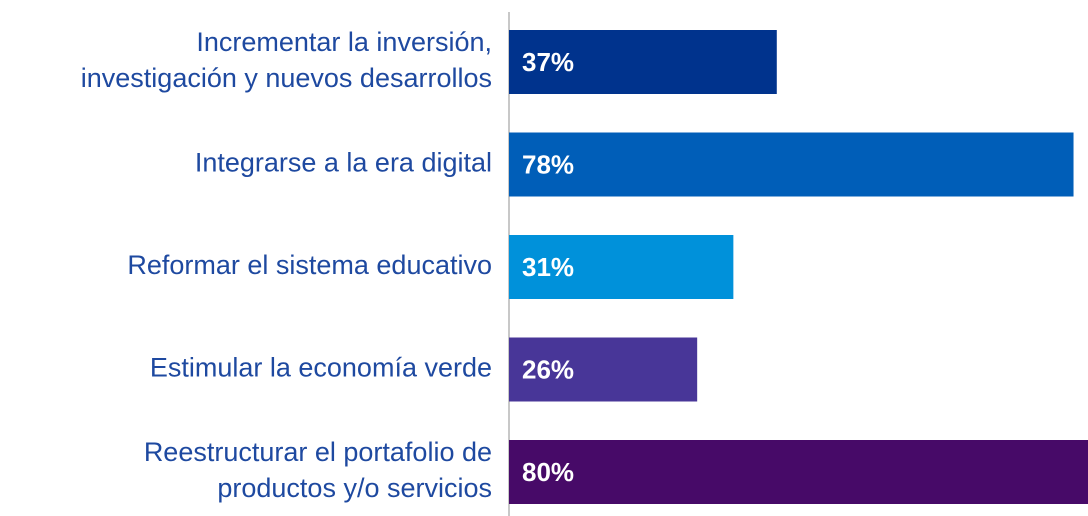 The height and width of the screenshot is (516, 1088). Describe the element at coordinates (318, 452) in the screenshot. I see `category-label: Reestructurar el portafolio de` at that location.